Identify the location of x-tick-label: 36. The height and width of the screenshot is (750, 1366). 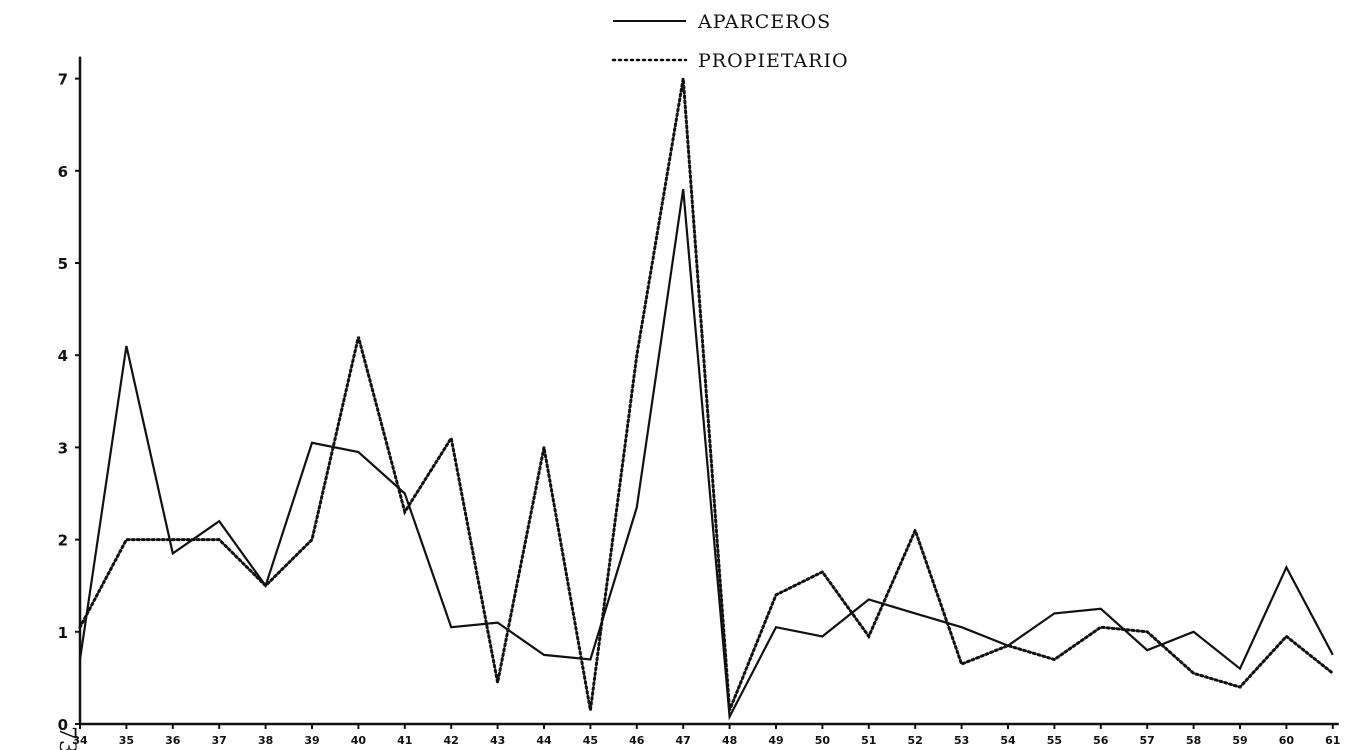
(173, 740).